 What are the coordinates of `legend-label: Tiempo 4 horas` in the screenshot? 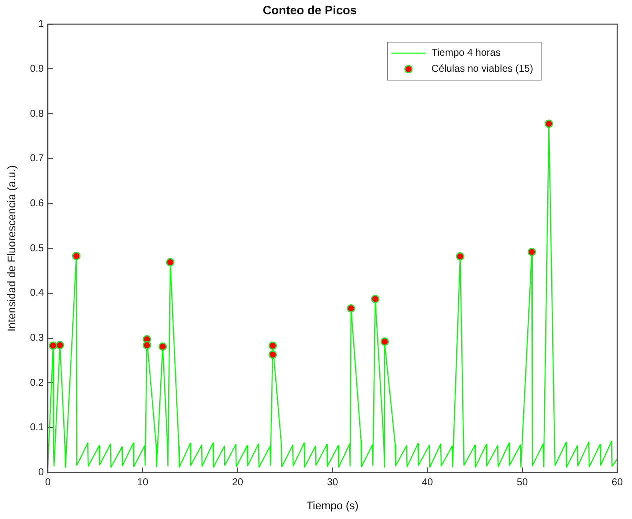 It's located at (466, 54).